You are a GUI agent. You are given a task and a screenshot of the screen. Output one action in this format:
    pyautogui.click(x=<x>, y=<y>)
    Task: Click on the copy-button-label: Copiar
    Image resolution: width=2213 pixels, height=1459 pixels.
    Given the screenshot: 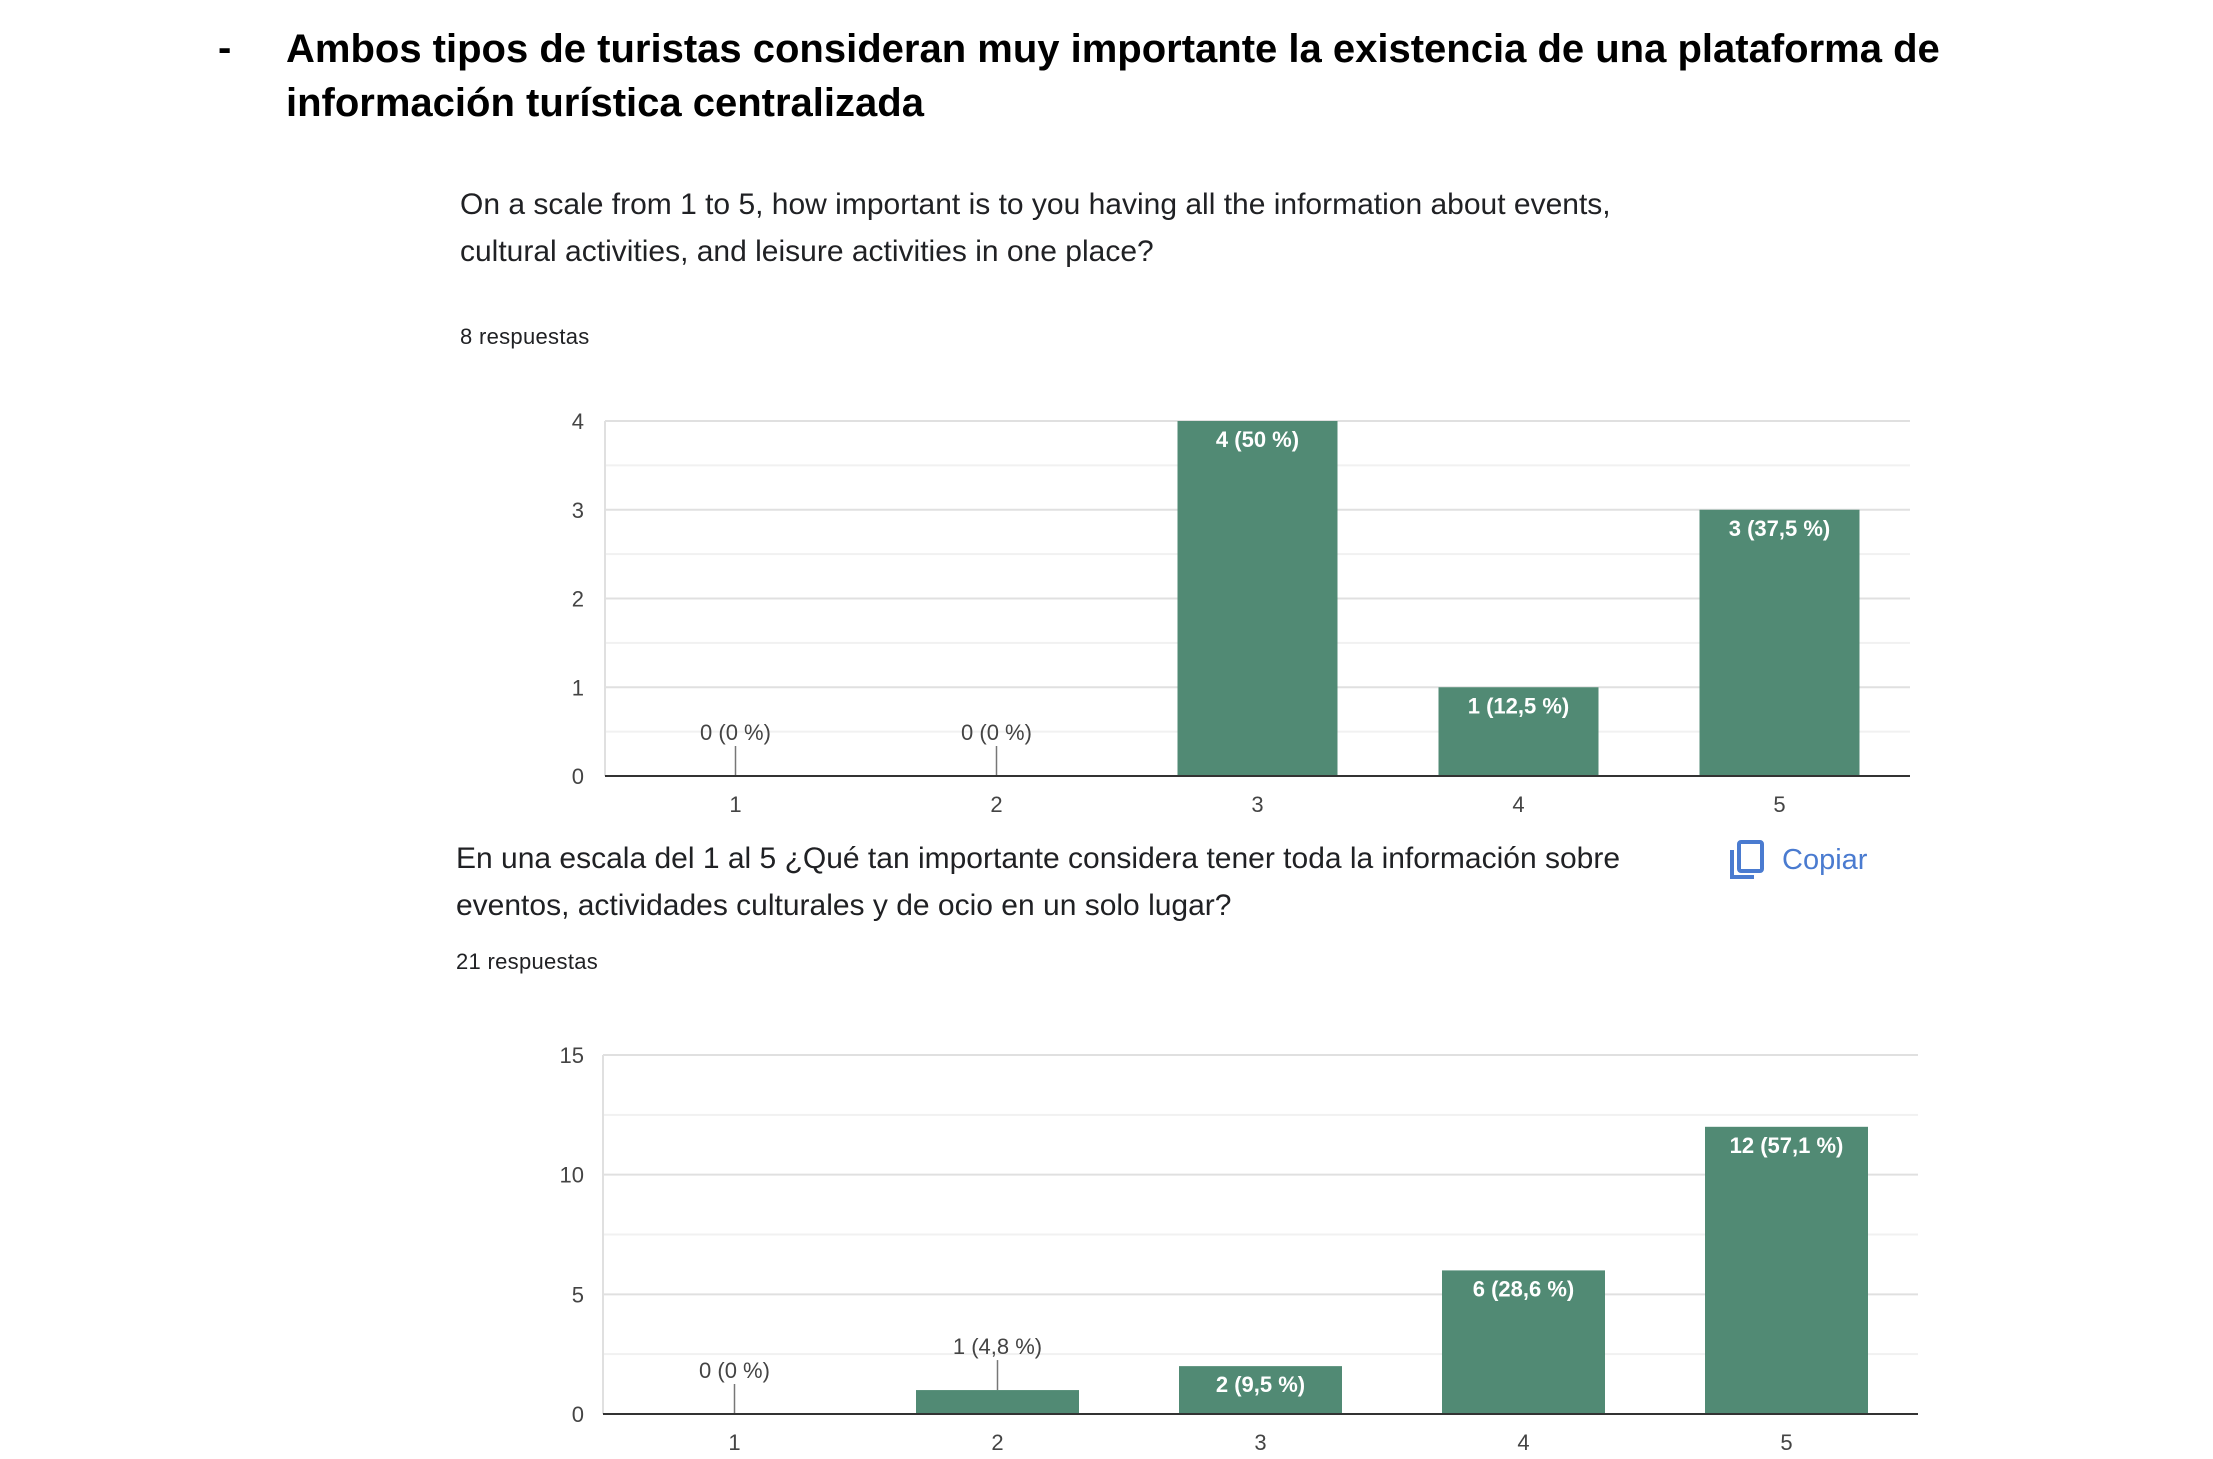 What is the action you would take?
    pyautogui.click(x=1825, y=859)
    